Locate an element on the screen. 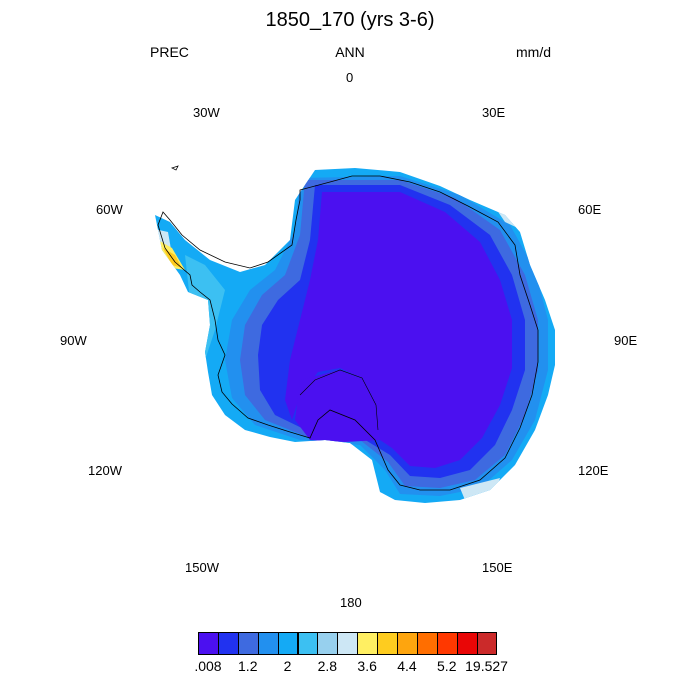 The image size is (700, 700). lon-label-150e: 150E is located at coordinates (497, 567).